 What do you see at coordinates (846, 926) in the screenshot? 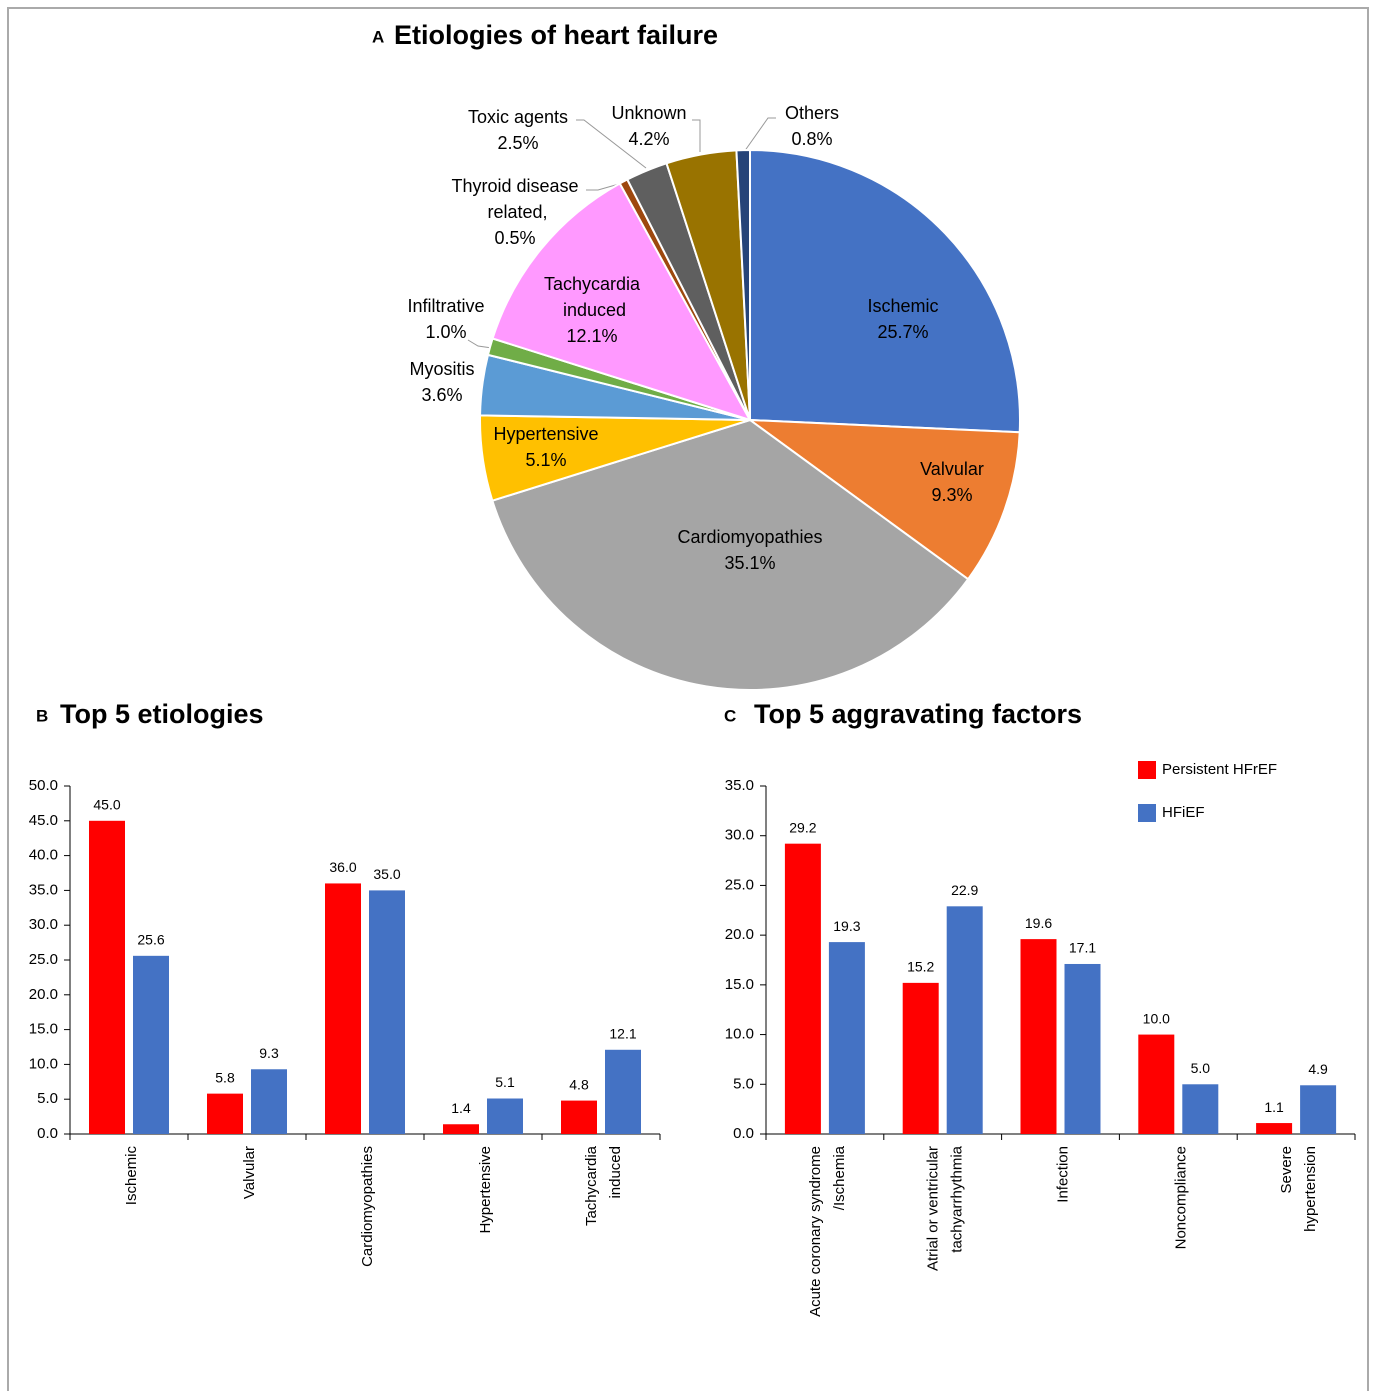
I see `value-label: 19.3` at bounding box center [846, 926].